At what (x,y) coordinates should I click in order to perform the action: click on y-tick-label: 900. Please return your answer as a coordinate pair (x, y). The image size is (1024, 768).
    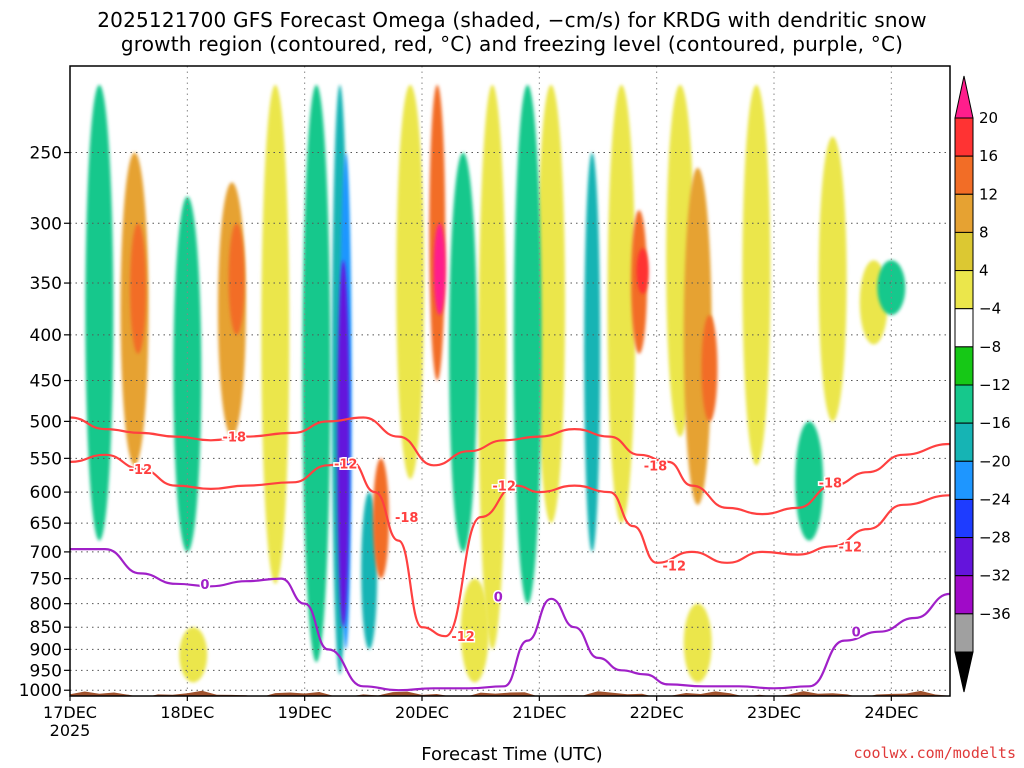
    Looking at the image, I should click on (46, 650).